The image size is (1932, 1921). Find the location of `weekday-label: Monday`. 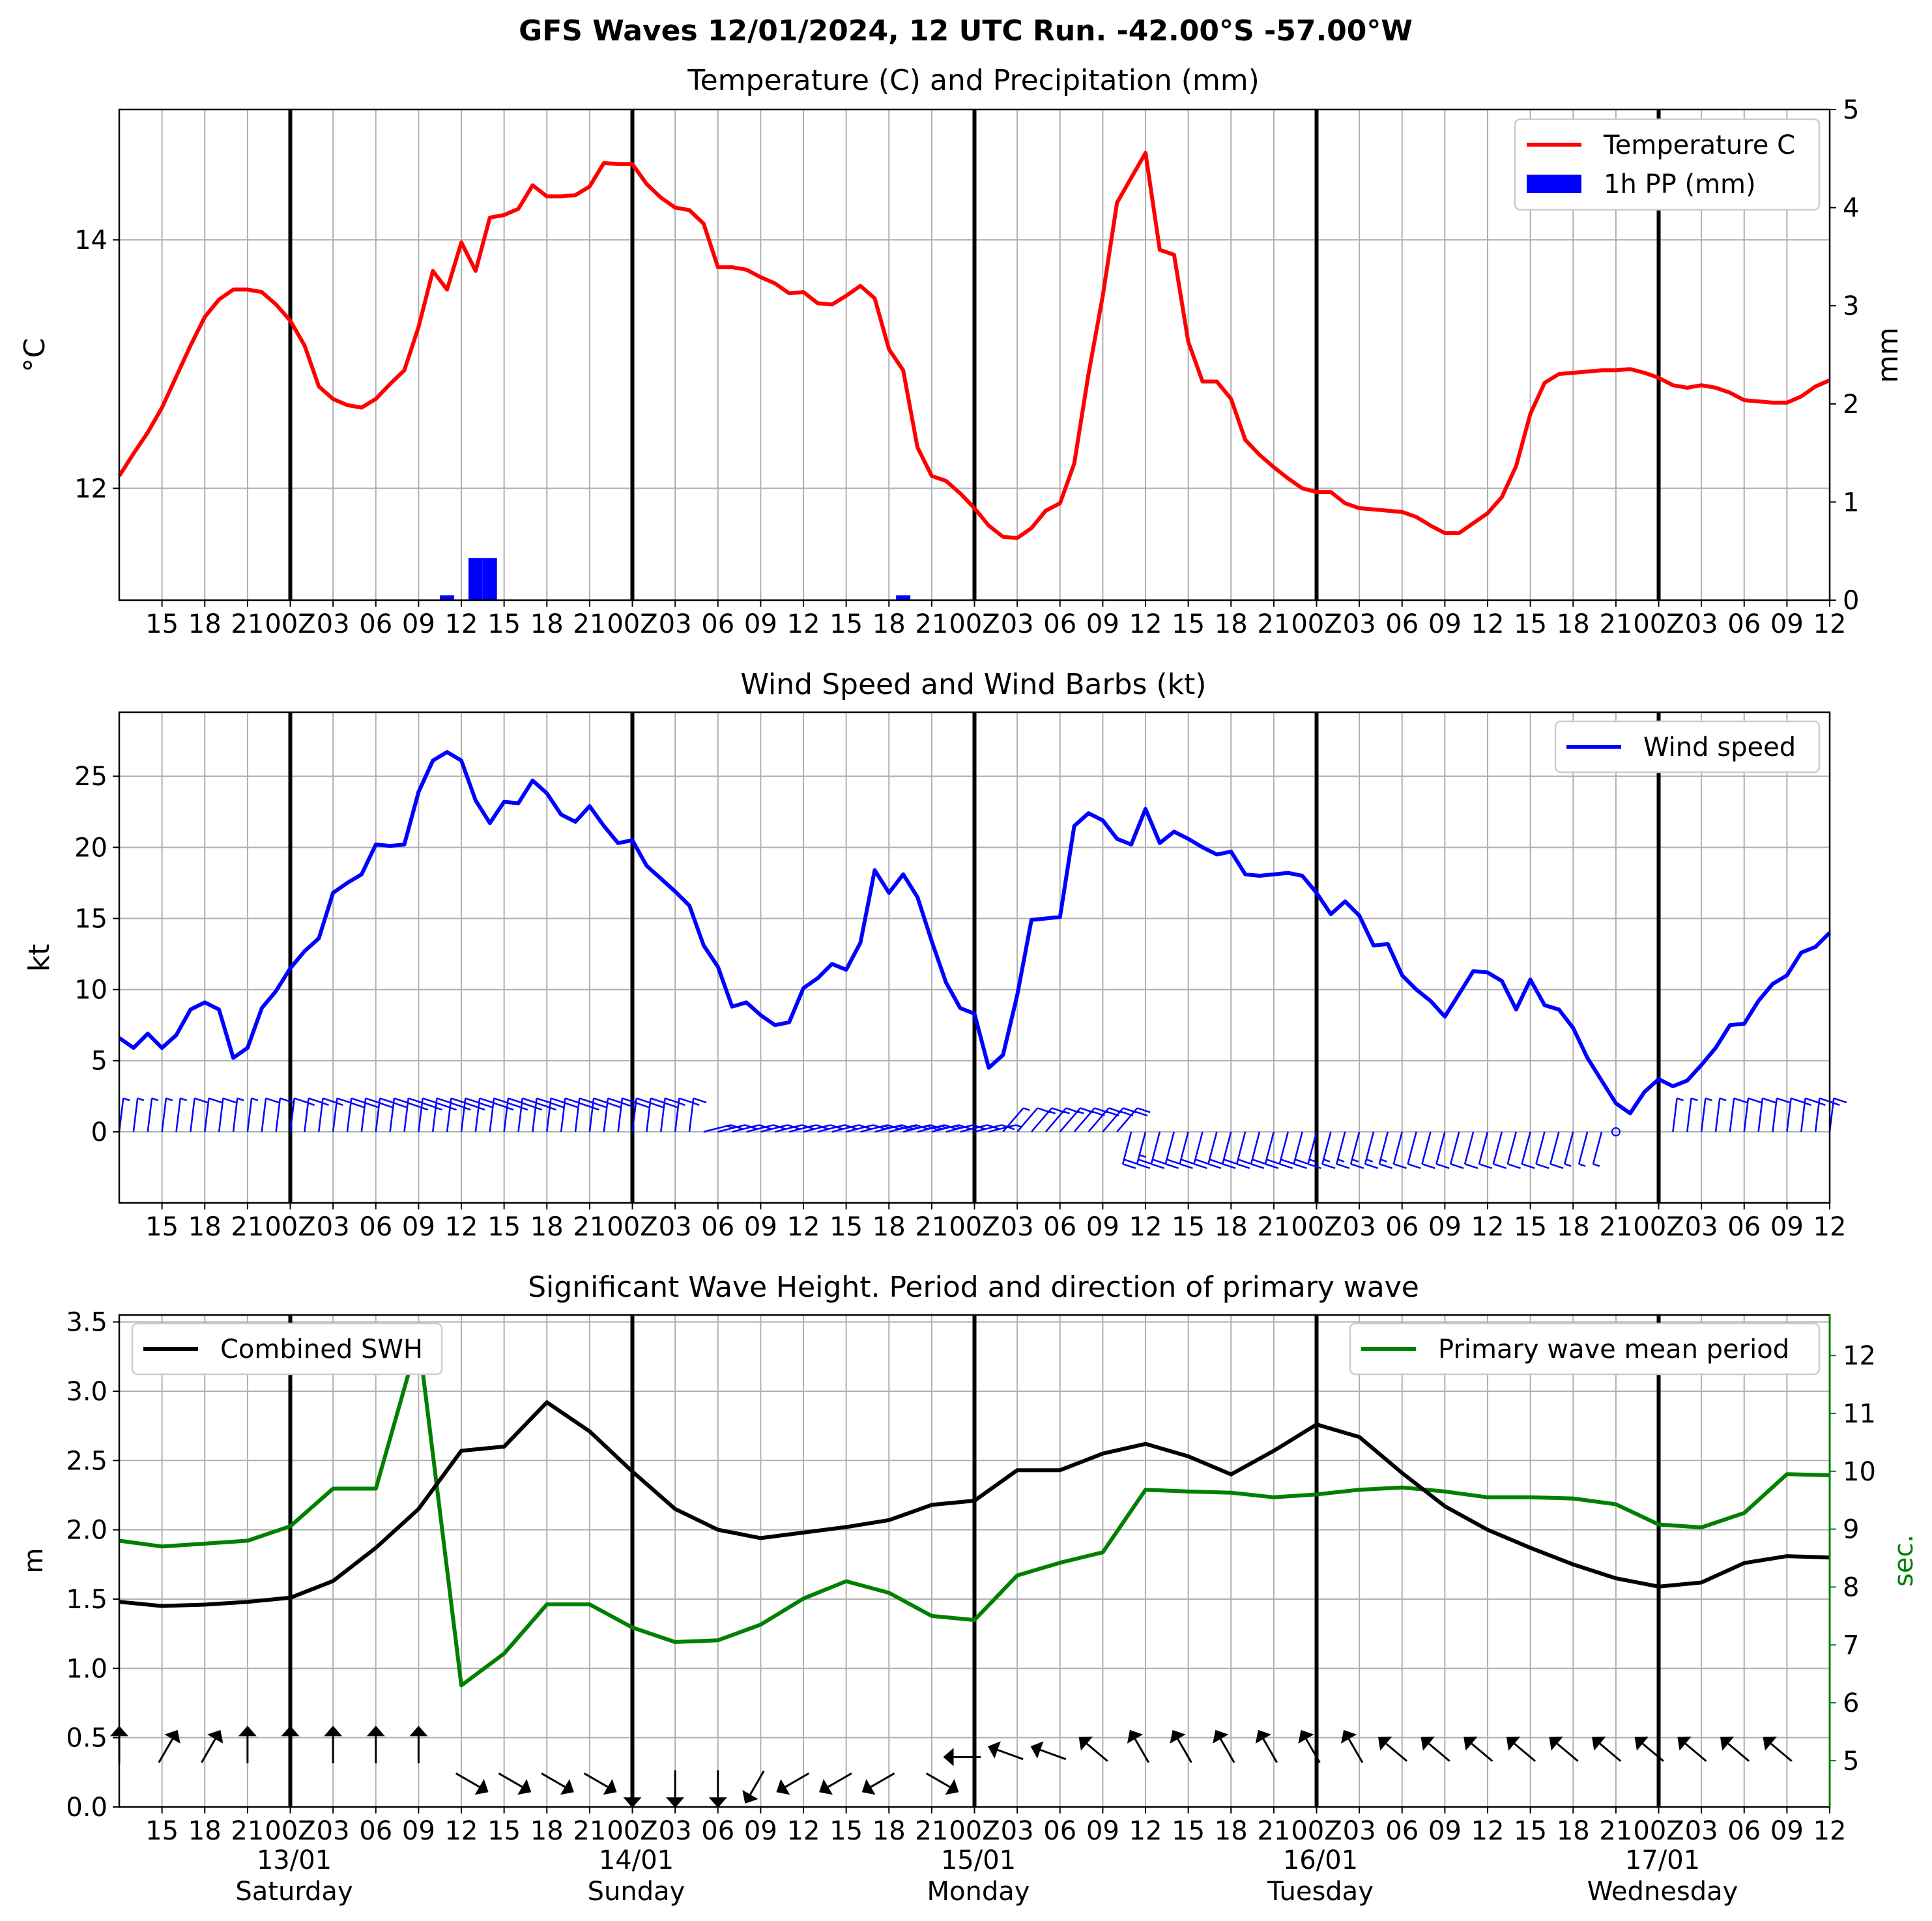

weekday-label: Monday is located at coordinates (978, 1892).